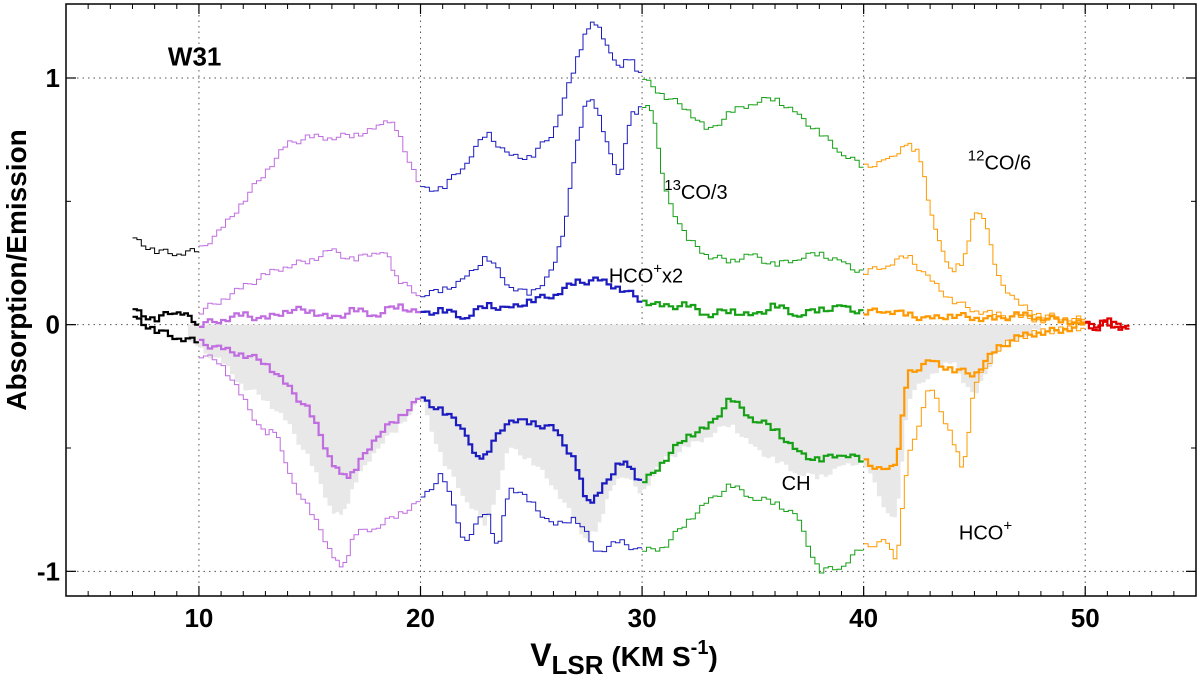 This screenshot has height=681, width=1200. What do you see at coordinates (578, 665) in the screenshot?
I see `x-axis-title-sub: LSR` at bounding box center [578, 665].